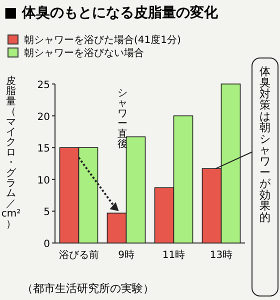 This screenshot has height=300, width=280. Describe the element at coordinates (78, 255) in the screenshot. I see `x-tick-label: 浴びる前` at that location.